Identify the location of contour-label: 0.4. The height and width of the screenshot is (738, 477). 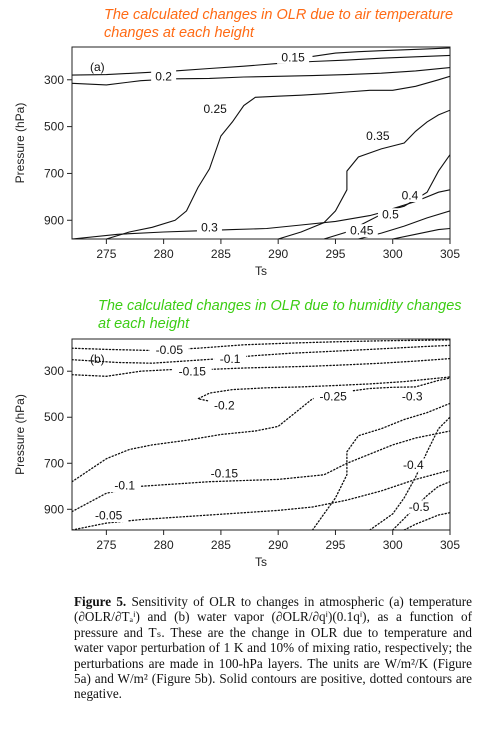
(410, 196).